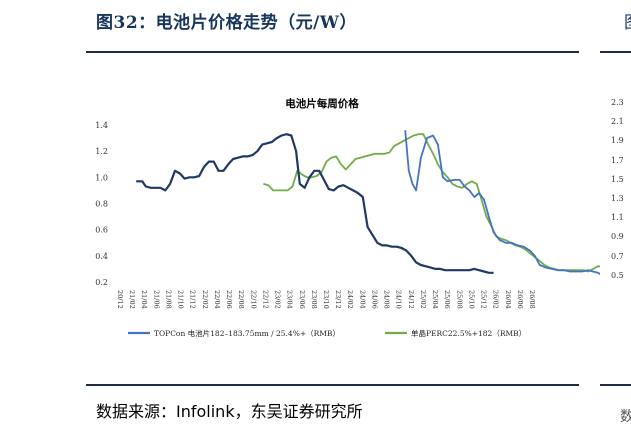 Image resolution: width=631 pixels, height=433 pixels. Describe the element at coordinates (502, 203) in the screenshot. I see `series-line-topcon` at that location.